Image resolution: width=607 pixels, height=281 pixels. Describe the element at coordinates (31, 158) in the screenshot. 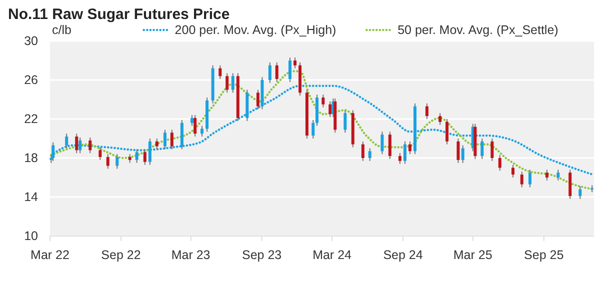

I see `y-tick-label: 18` at that location.